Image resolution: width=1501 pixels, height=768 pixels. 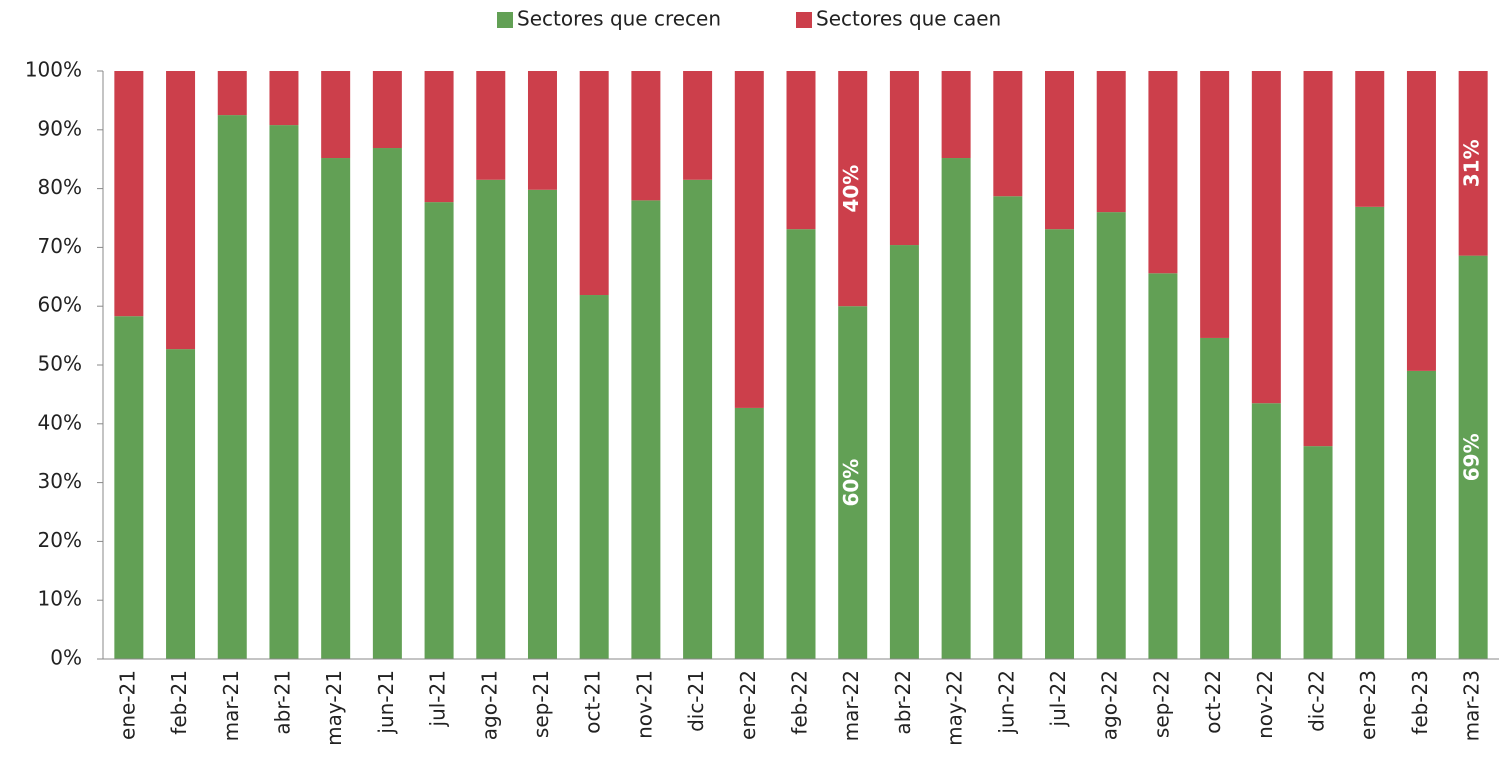 I want to click on x-tick-label: sep-21, so click(x=541, y=704).